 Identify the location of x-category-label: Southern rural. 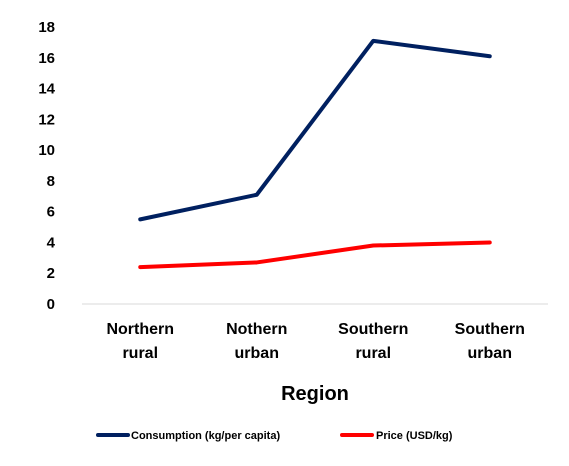
(373, 341).